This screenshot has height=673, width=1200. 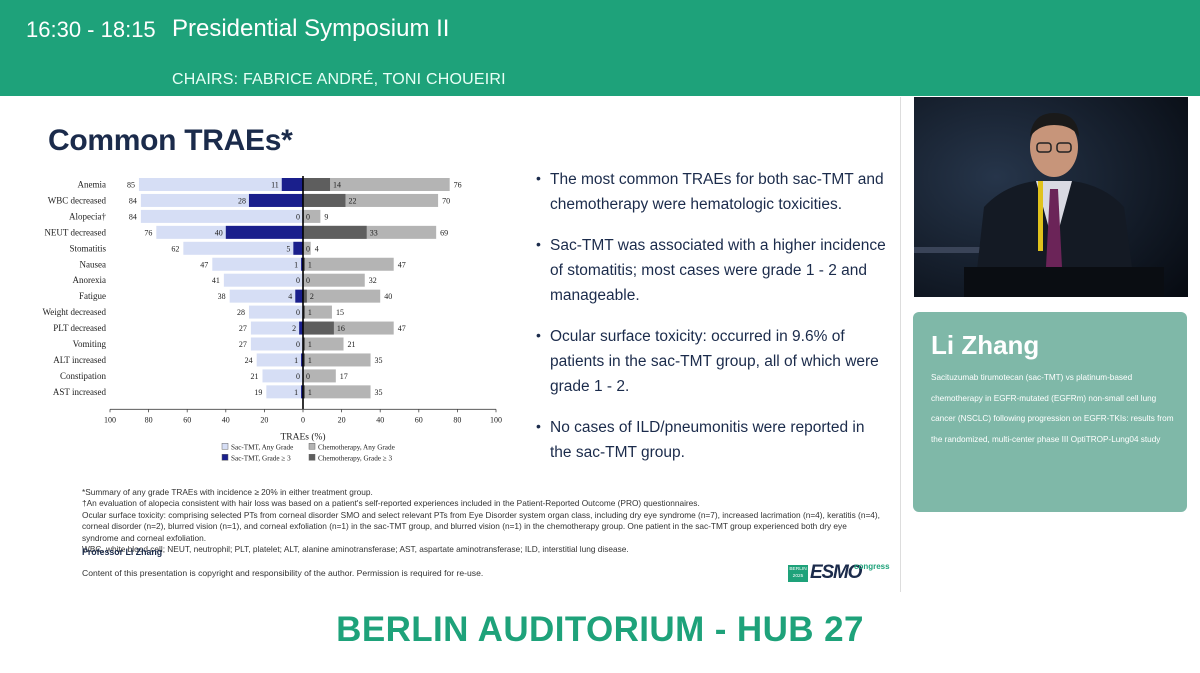 I want to click on category-label: Anorexia, so click(x=90, y=280).